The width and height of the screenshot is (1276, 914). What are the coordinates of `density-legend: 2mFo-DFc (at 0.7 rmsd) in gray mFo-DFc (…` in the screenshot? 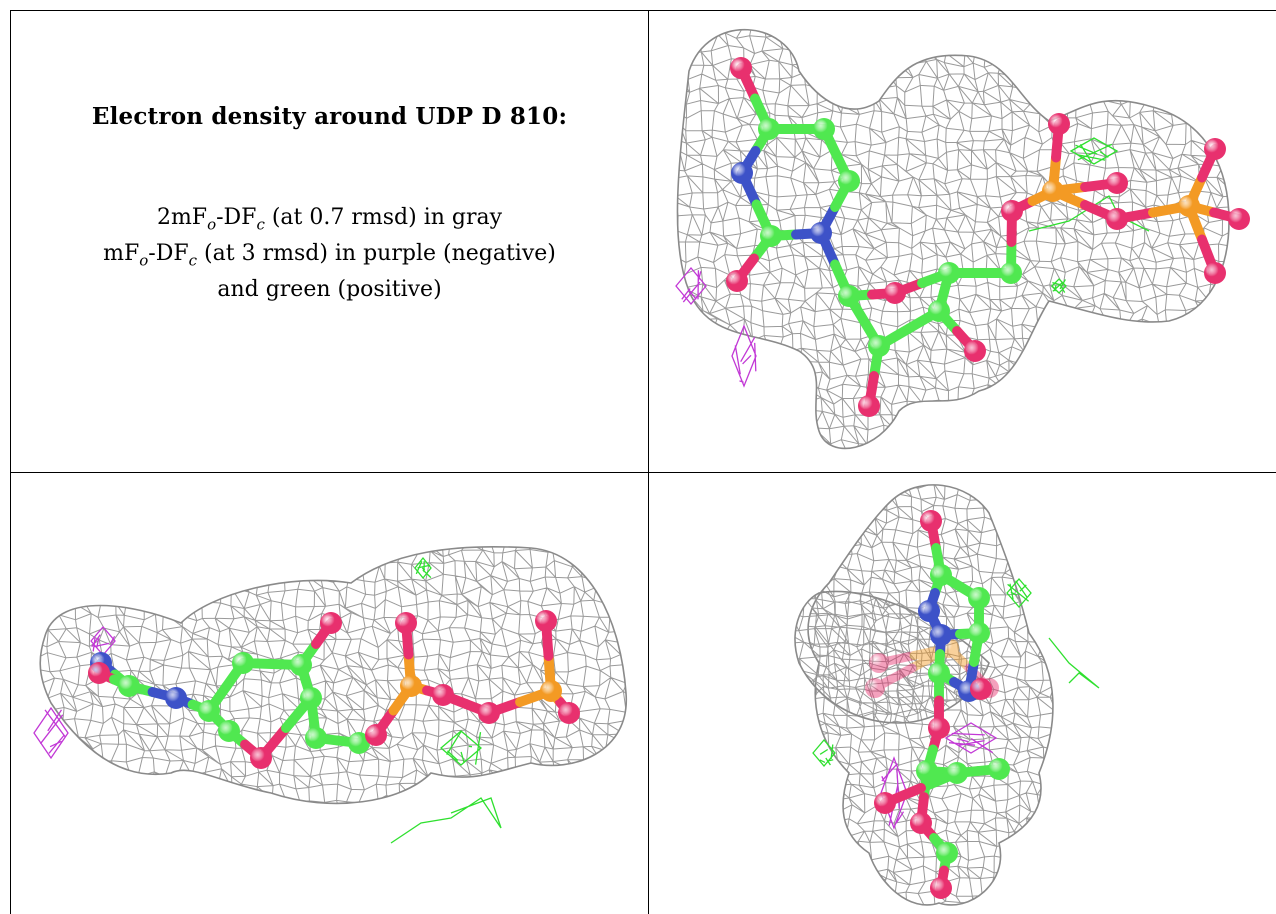 It's located at (329, 254).